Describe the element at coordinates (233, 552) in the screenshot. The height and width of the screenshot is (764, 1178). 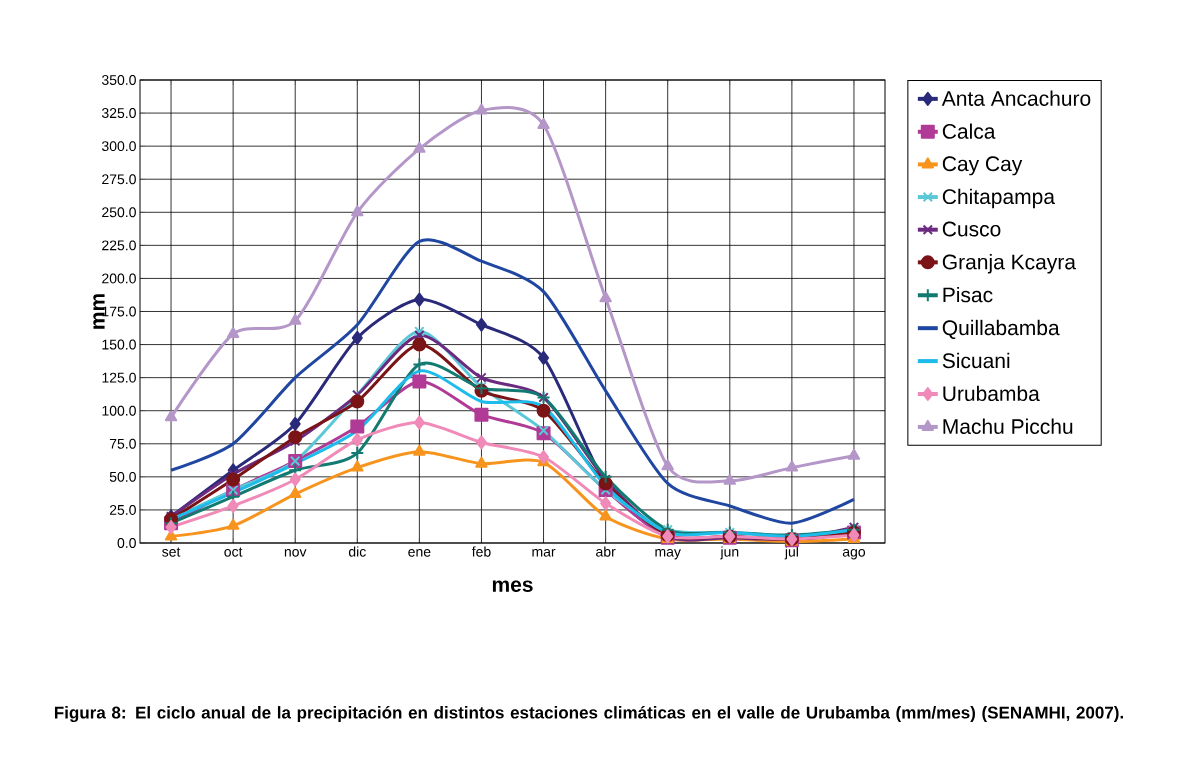
I see `x-tick-label: oct` at that location.